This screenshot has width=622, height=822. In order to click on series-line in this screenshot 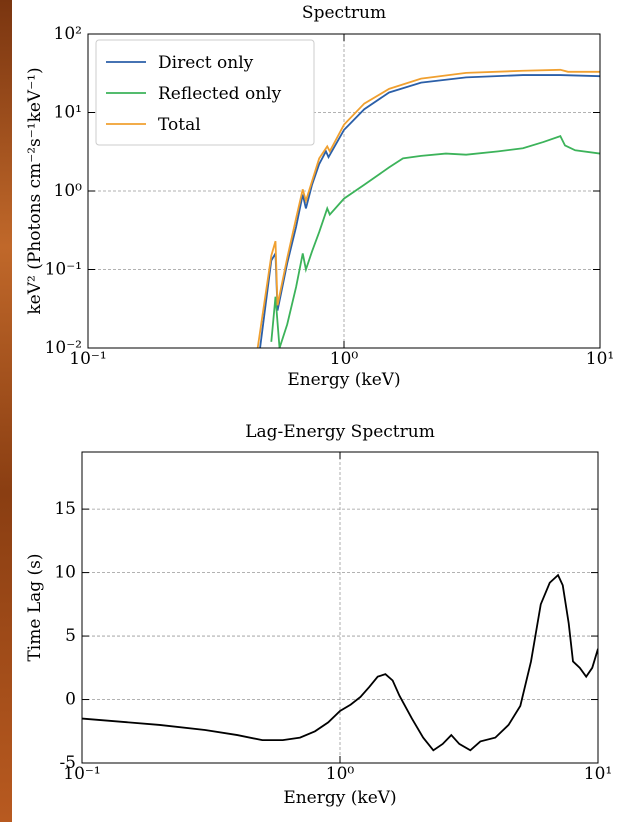, I will do `click(435, 241)`.